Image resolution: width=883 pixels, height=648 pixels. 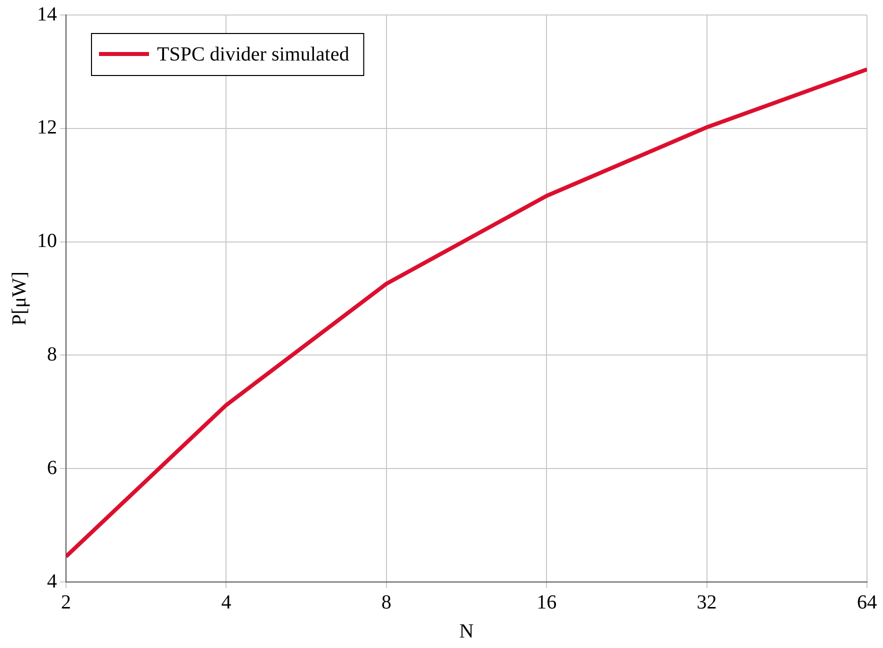 I want to click on y-axis-title: P[μW], so click(x=19, y=298).